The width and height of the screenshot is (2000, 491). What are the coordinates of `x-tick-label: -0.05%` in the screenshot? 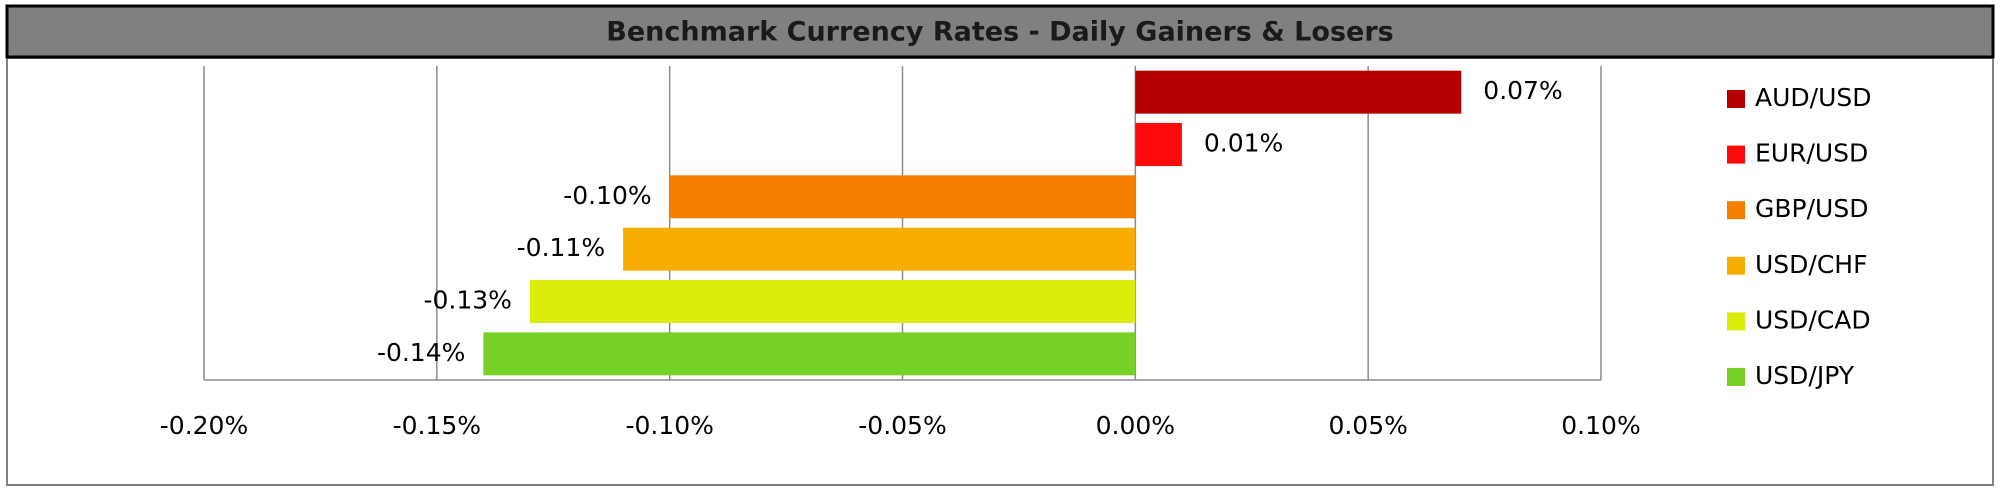 It's located at (902, 425).